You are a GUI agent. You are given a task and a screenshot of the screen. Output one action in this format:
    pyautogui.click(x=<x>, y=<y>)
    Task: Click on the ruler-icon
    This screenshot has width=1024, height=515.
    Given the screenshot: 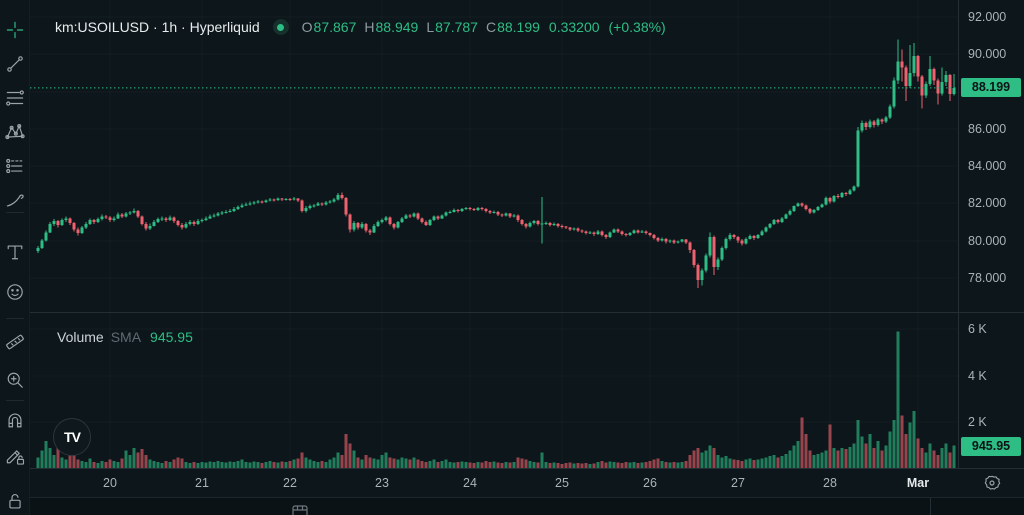 What is the action you would take?
    pyautogui.click(x=15, y=342)
    